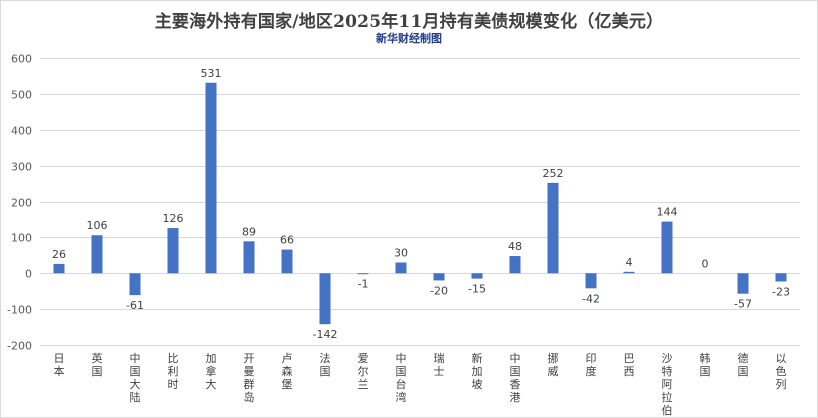  What do you see at coordinates (401, 252) in the screenshot?
I see `data-label: 30` at bounding box center [401, 252].